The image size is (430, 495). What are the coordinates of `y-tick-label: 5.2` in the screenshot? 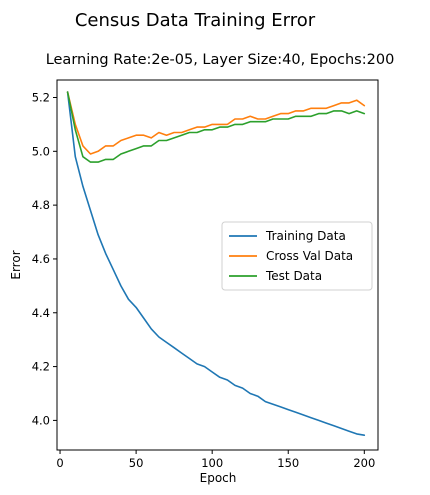 It's located at (41, 97).